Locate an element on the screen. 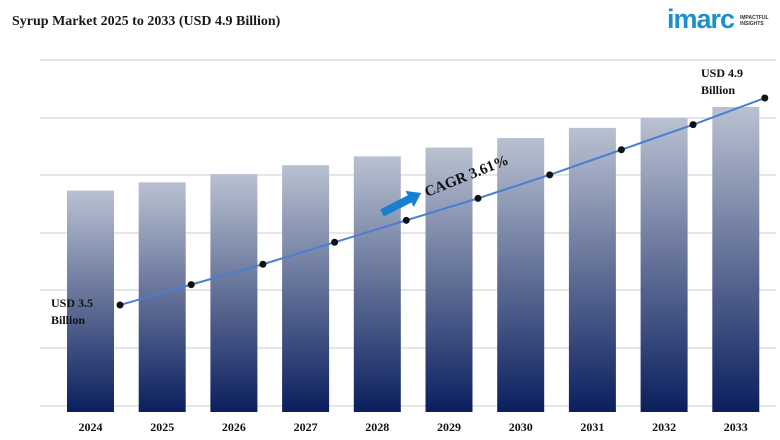 Image resolution: width=780 pixels, height=440 pixels. x-tick-2028: 2028 is located at coordinates (377, 427).